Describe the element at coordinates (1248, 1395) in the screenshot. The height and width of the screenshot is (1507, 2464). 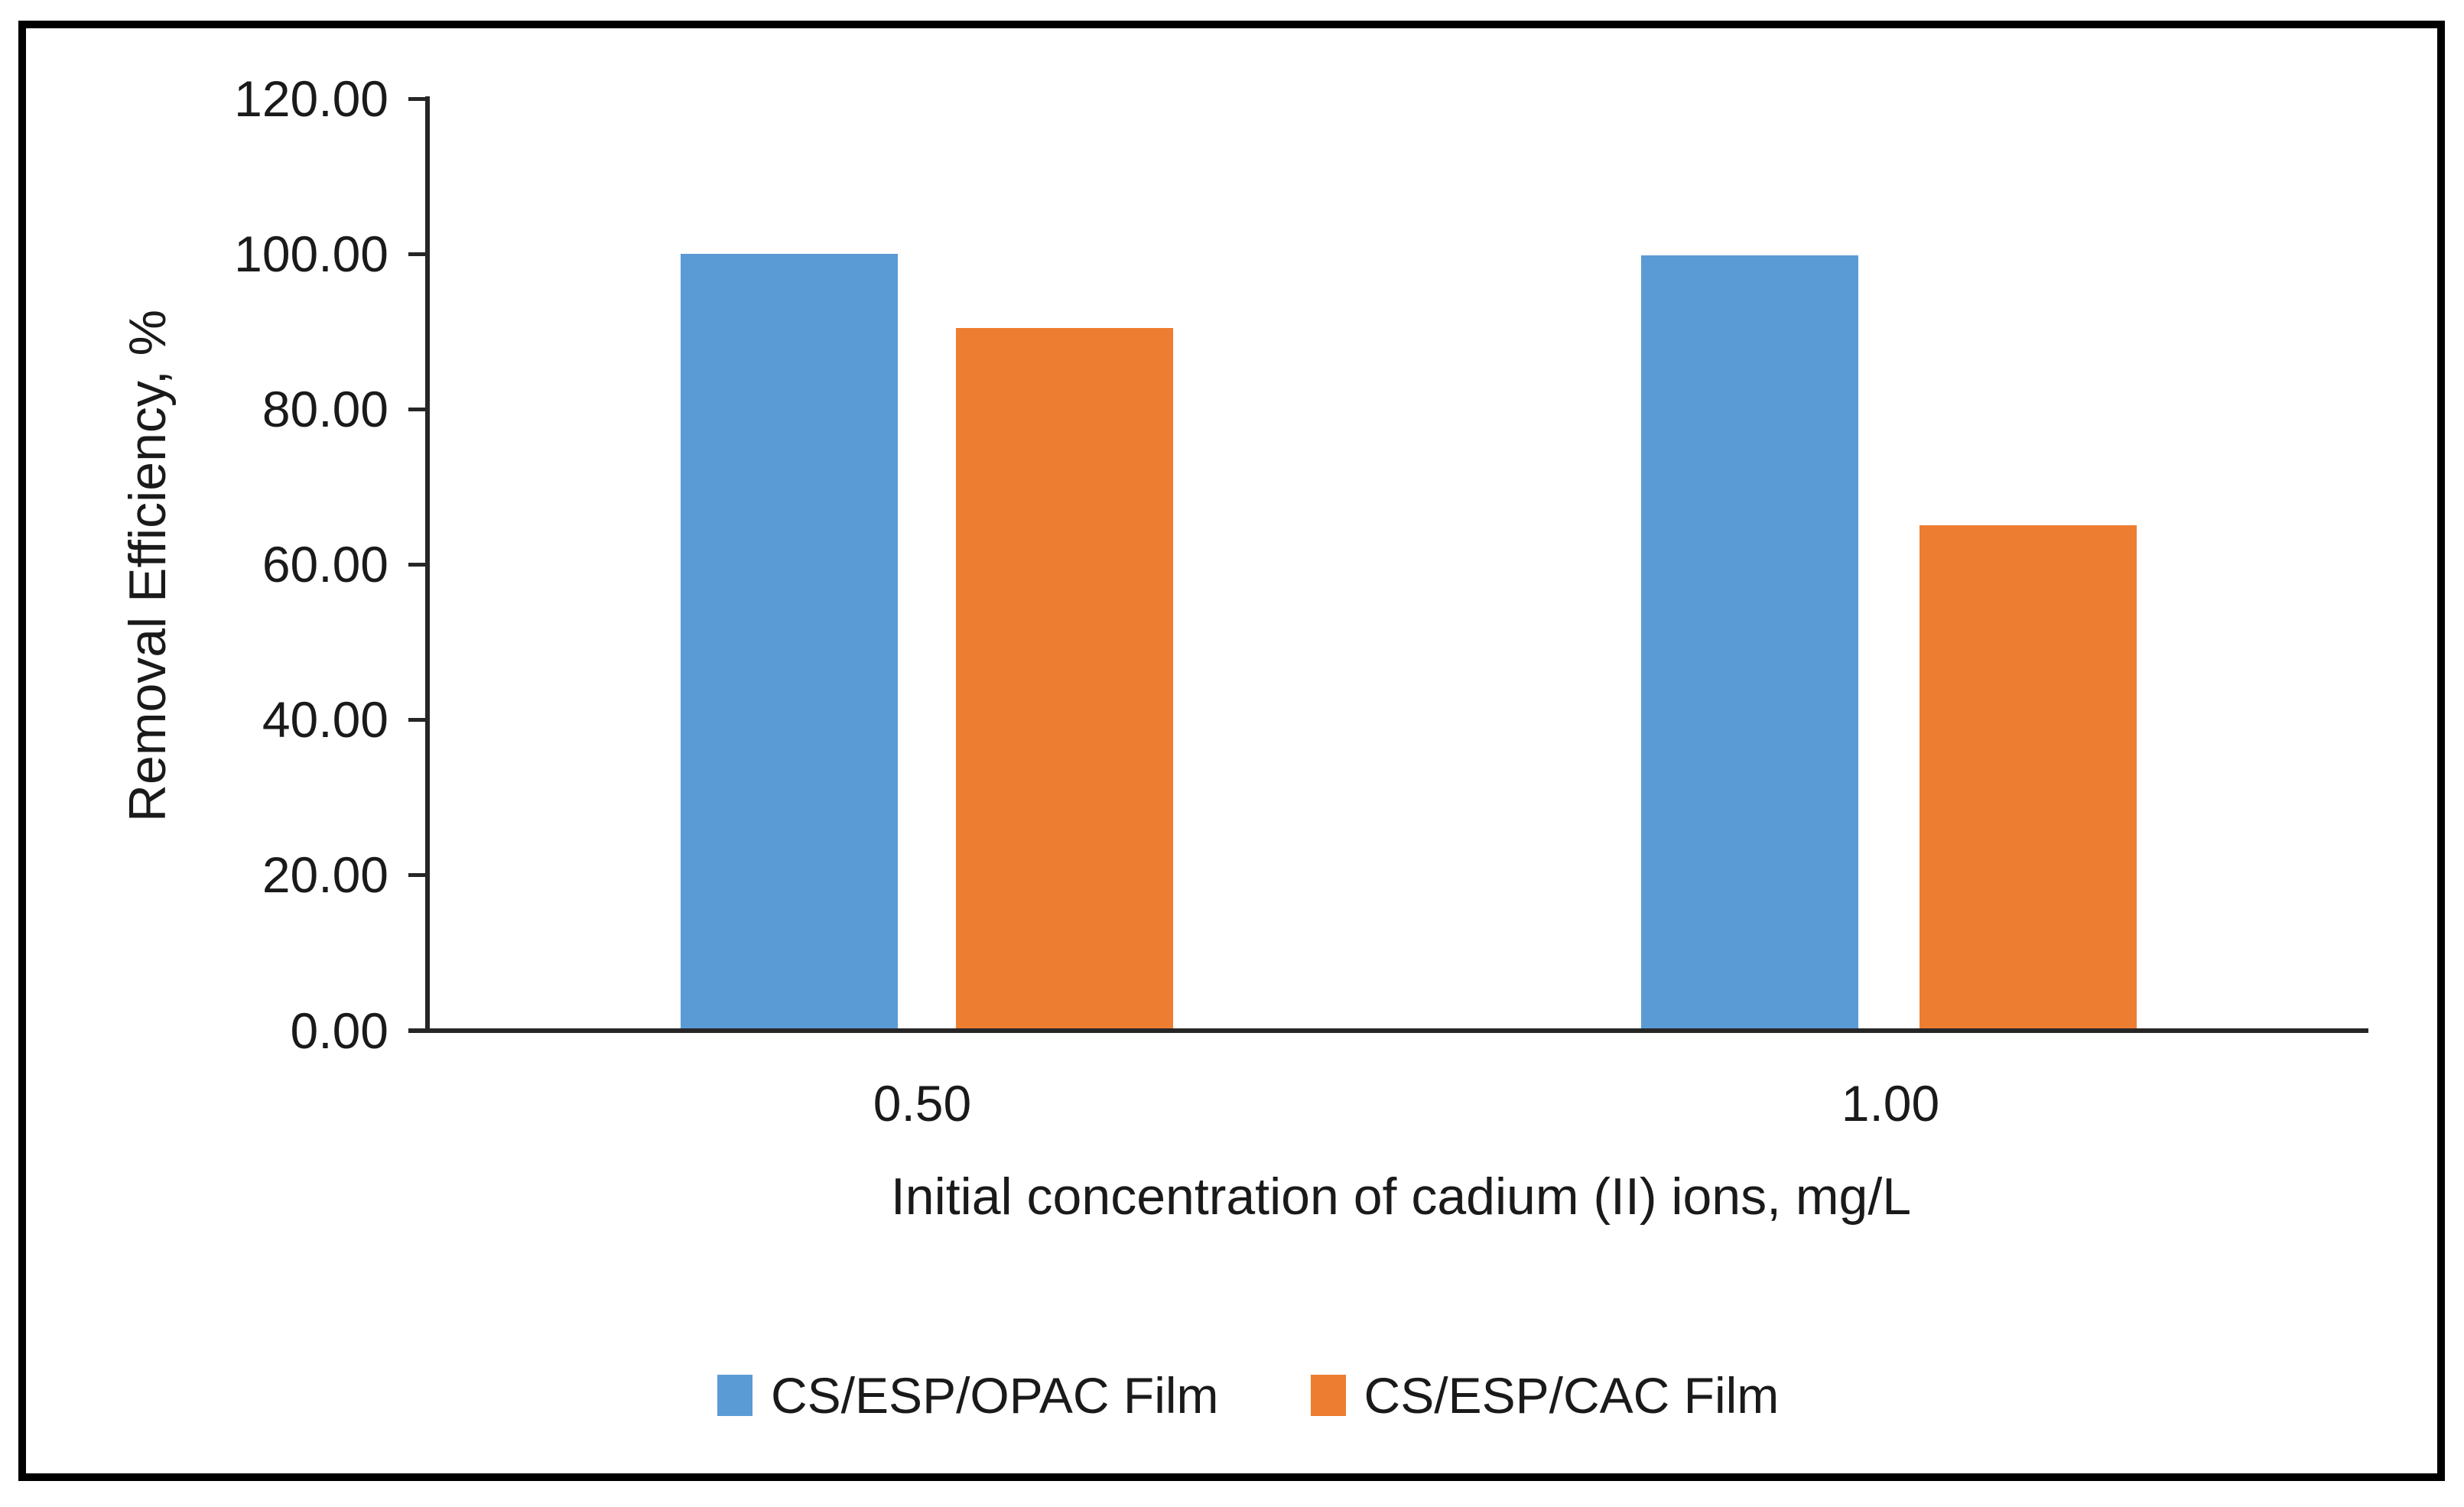
I see `legend: CS/ESP/OPAC Film CS/ESP/CAC Film` at that location.